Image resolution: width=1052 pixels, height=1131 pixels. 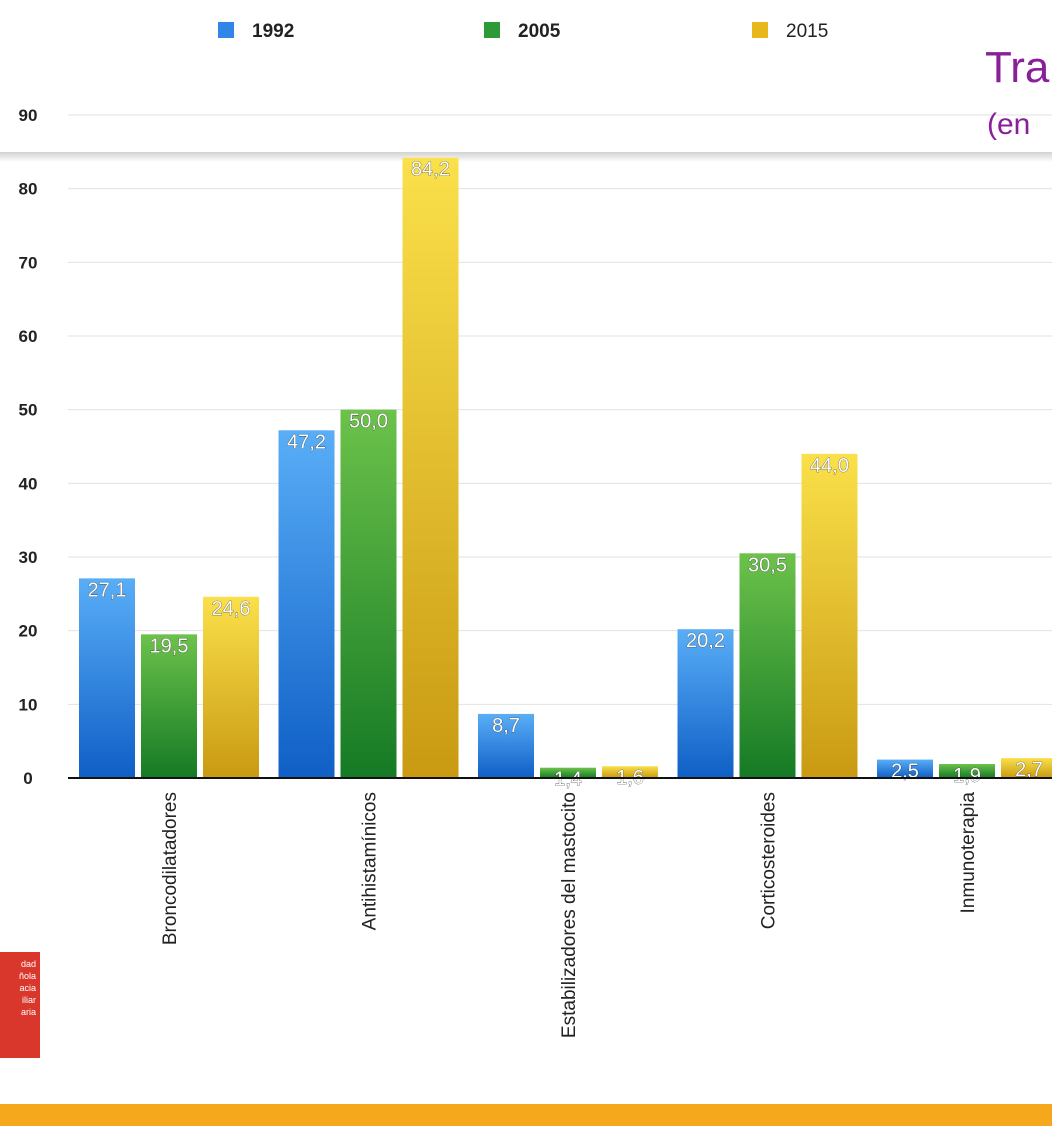 What do you see at coordinates (18, 1000) in the screenshot?
I see `logo-line: iliar` at bounding box center [18, 1000].